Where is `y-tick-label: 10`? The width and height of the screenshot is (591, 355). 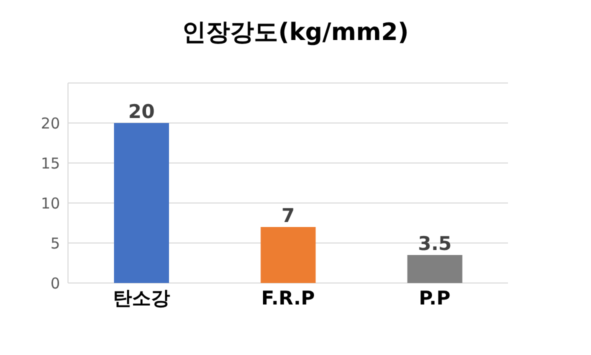
y-tick-label: 10 is located at coordinates (50, 203).